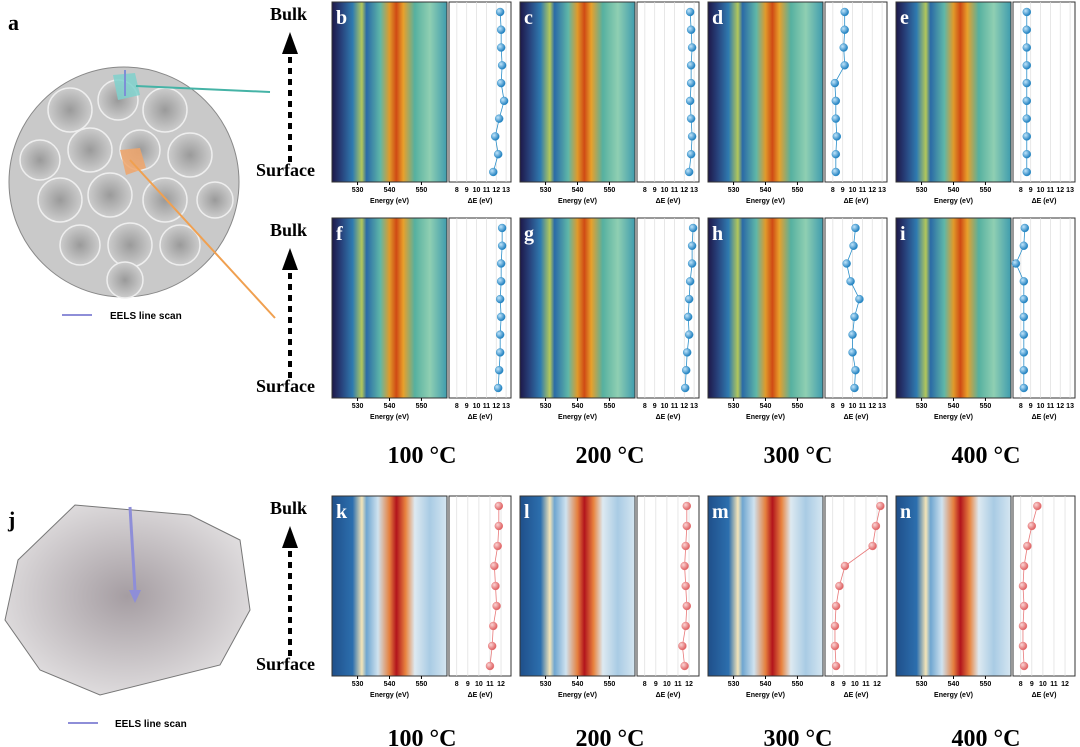  I want to click on x-tick-label: 13, so click(882, 190).